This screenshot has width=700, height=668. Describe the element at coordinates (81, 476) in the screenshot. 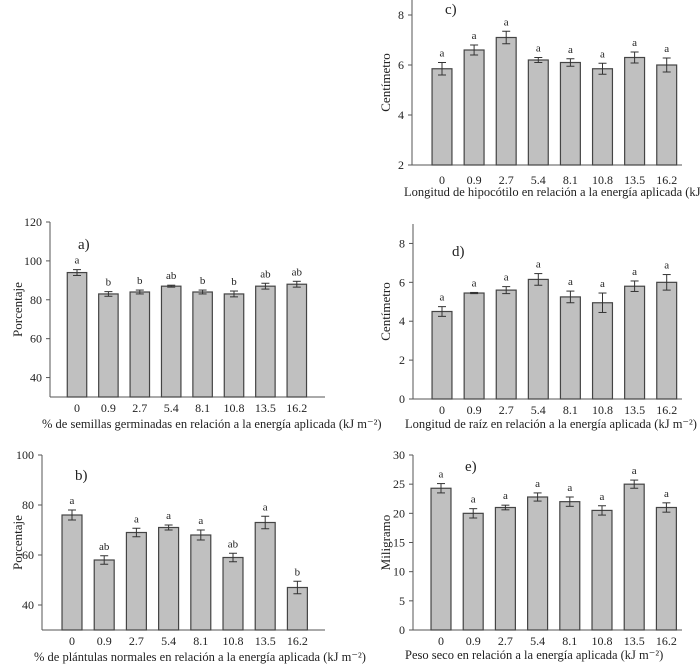

I see `panel-label: b)` at that location.